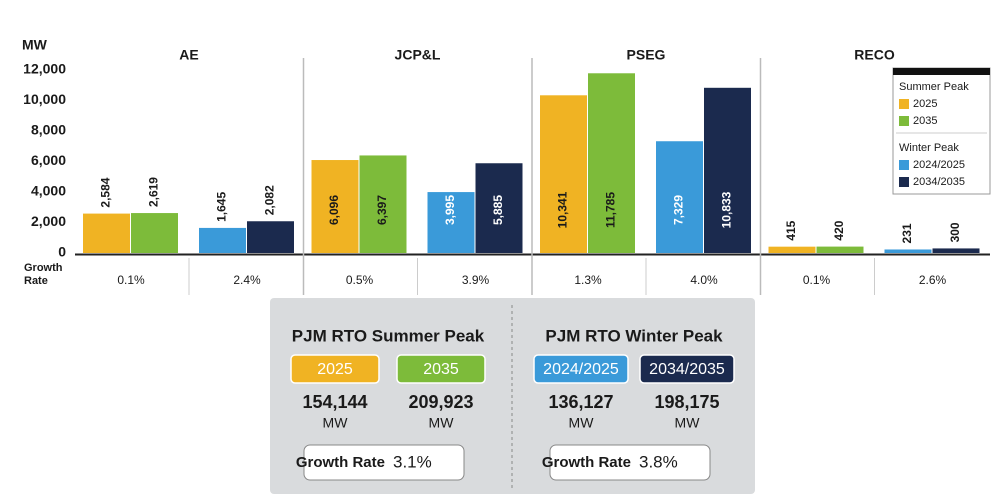 This screenshot has height=500, width=1000. What do you see at coordinates (611, 210) in the screenshot?
I see `value-label: 11,785` at bounding box center [611, 210].